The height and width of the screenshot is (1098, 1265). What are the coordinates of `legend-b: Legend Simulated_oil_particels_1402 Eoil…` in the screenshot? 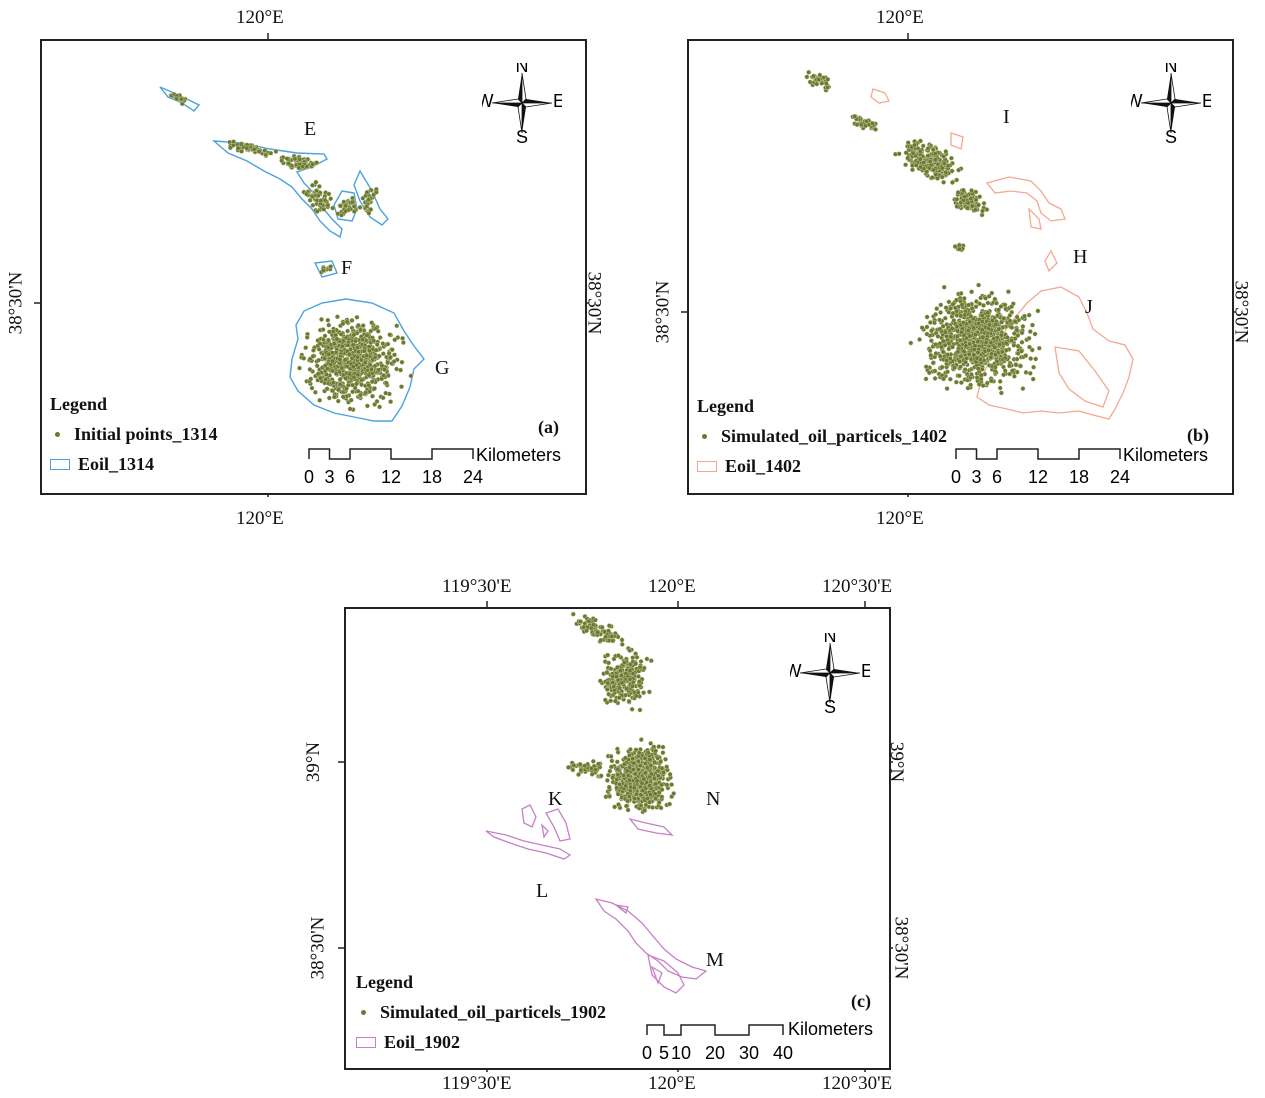 It's located at (822, 436).